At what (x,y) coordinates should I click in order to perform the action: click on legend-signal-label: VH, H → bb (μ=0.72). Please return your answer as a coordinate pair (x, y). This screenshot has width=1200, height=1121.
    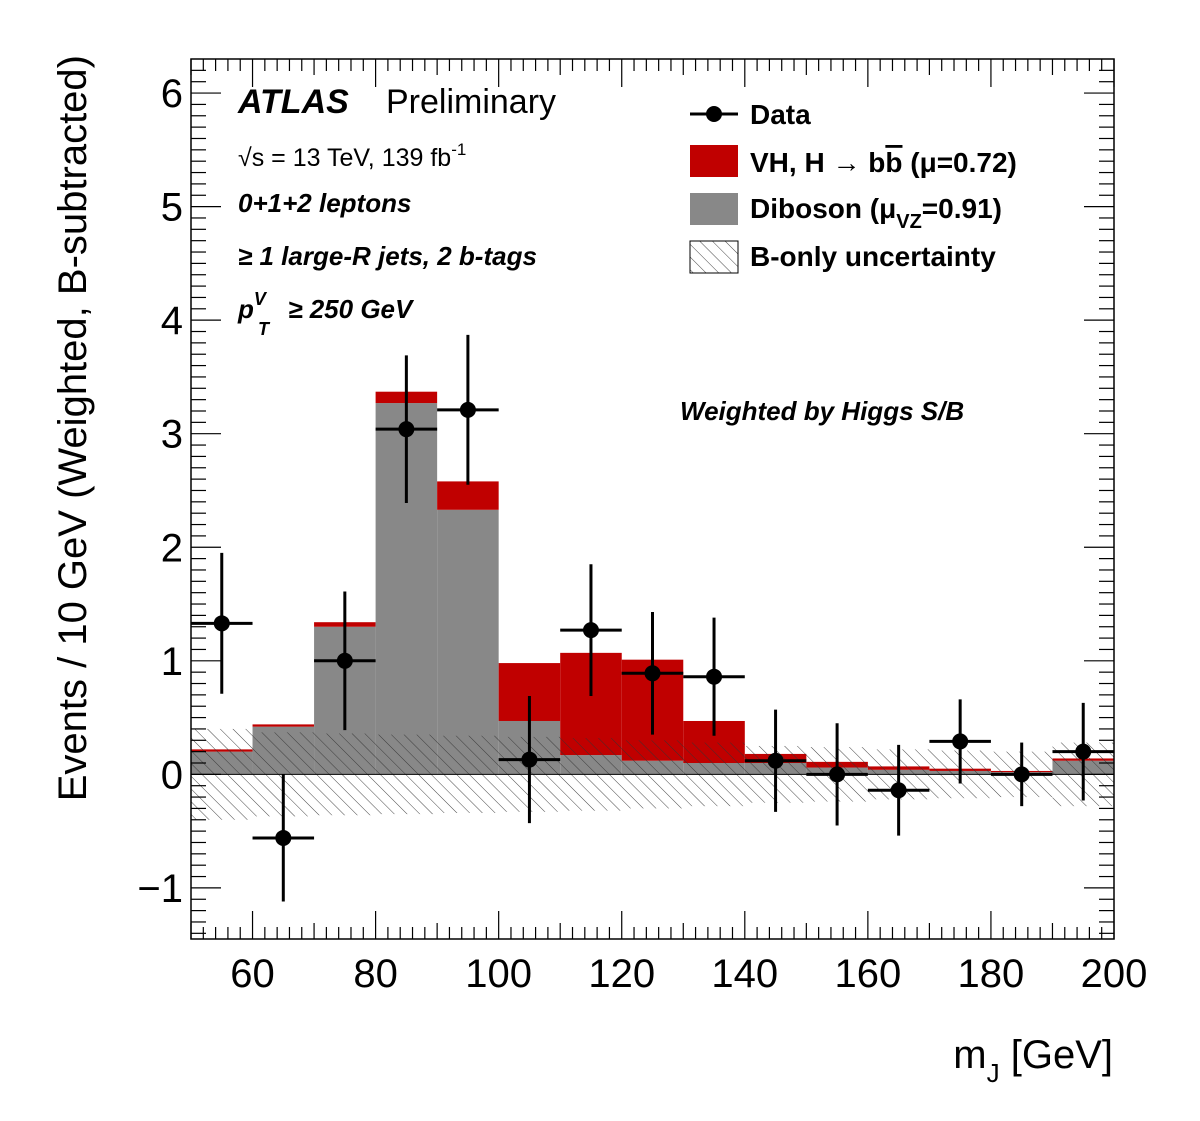
    Looking at the image, I should click on (883, 162).